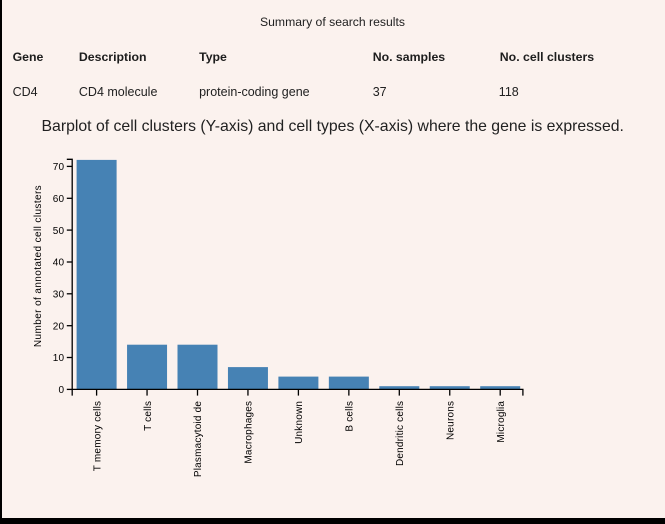 Image resolution: width=665 pixels, height=524 pixels. What do you see at coordinates (350, 416) in the screenshot?
I see `svg-text: B cells` at bounding box center [350, 416].